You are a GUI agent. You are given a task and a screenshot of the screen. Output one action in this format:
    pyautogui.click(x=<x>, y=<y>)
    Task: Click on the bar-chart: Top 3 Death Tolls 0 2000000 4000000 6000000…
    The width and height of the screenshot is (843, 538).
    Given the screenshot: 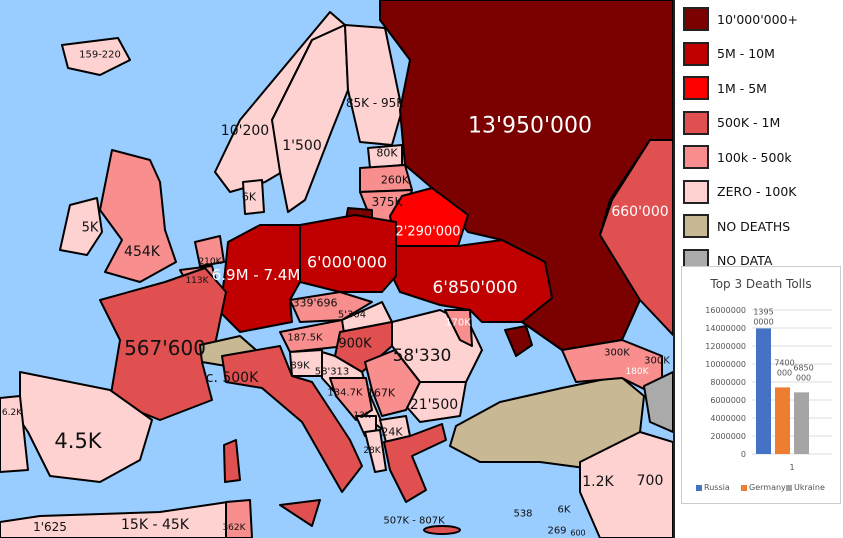 What is the action you would take?
    pyautogui.click(x=761, y=385)
    